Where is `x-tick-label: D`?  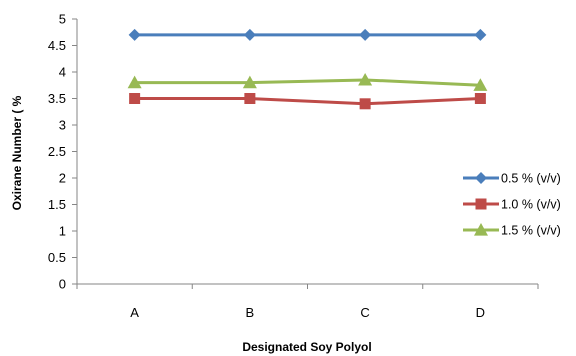
x-tick-label: D is located at coordinates (480, 312).